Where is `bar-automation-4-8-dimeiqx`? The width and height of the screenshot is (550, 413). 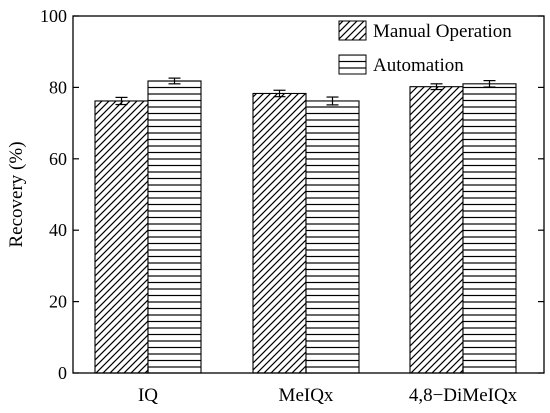 bar-automation-4-8-dimeiqx is located at coordinates (489, 228).